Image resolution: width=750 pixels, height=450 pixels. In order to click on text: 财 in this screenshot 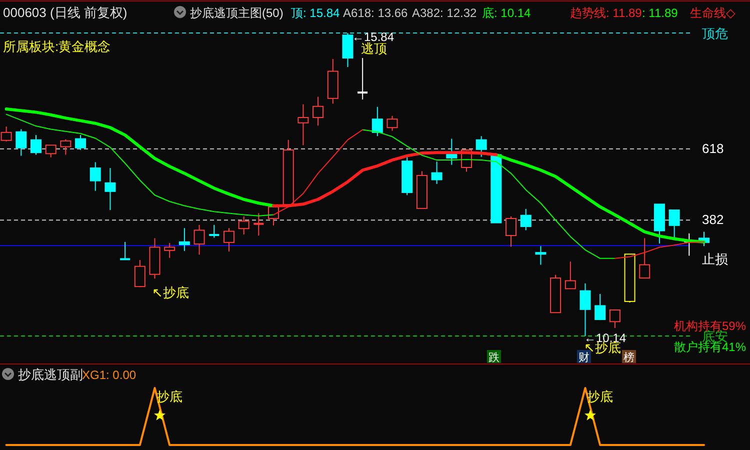, I will do `click(584, 357)`.